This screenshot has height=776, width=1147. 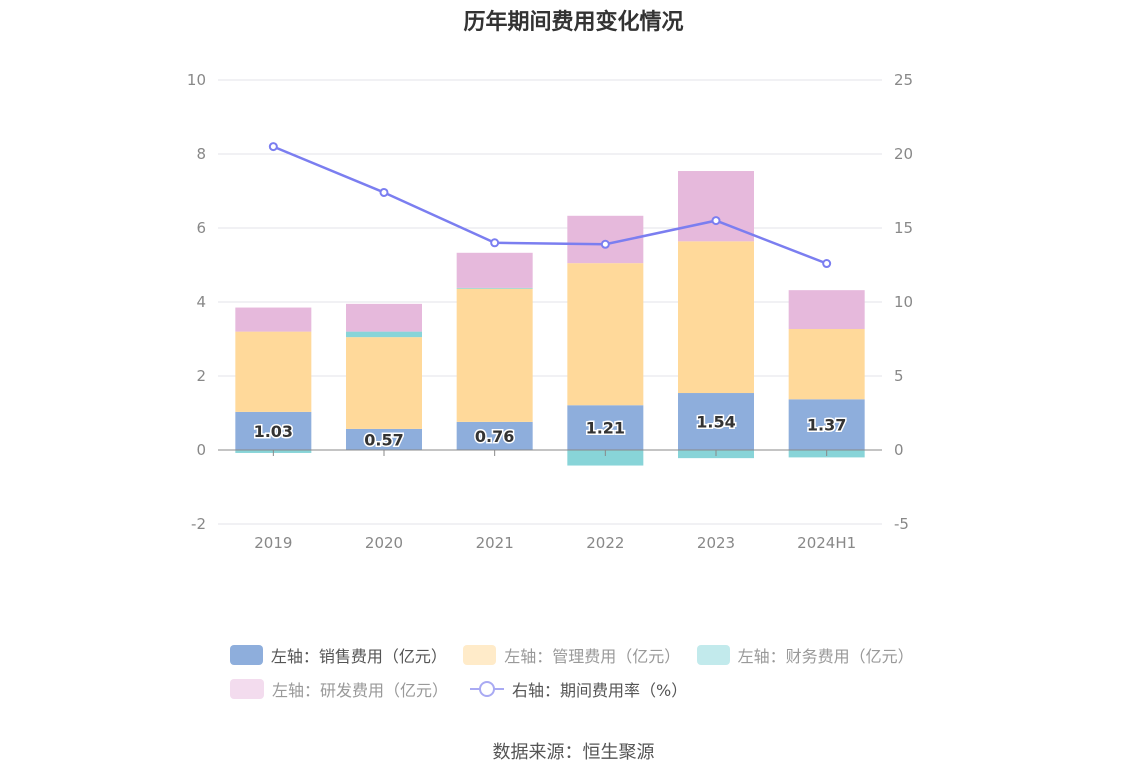 I want to click on left-axis-tick-label: 2, so click(x=201, y=376).